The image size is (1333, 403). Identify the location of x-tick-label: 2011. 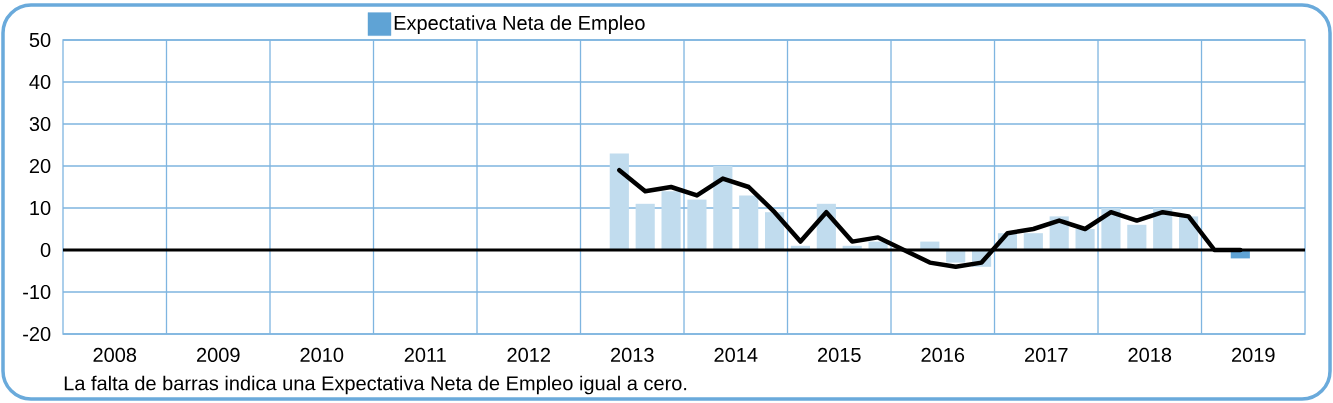
(425, 355).